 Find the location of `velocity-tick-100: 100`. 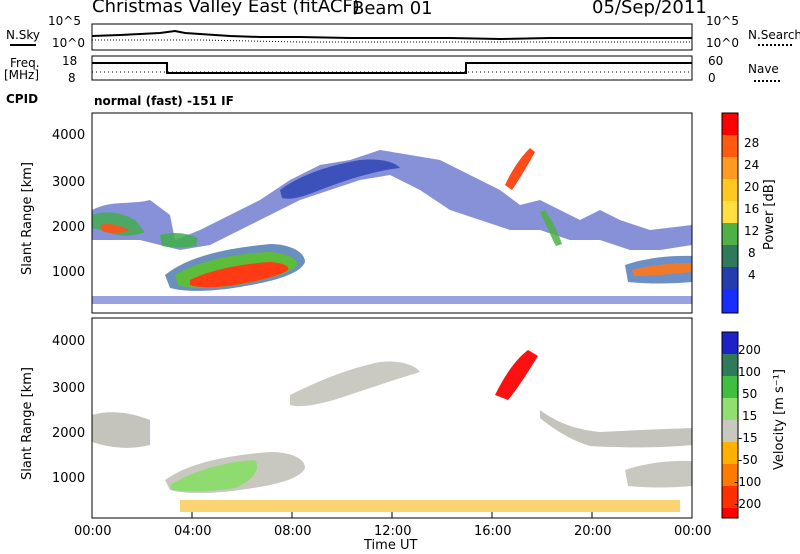

velocity-tick-100: 100 is located at coordinates (749, 372).